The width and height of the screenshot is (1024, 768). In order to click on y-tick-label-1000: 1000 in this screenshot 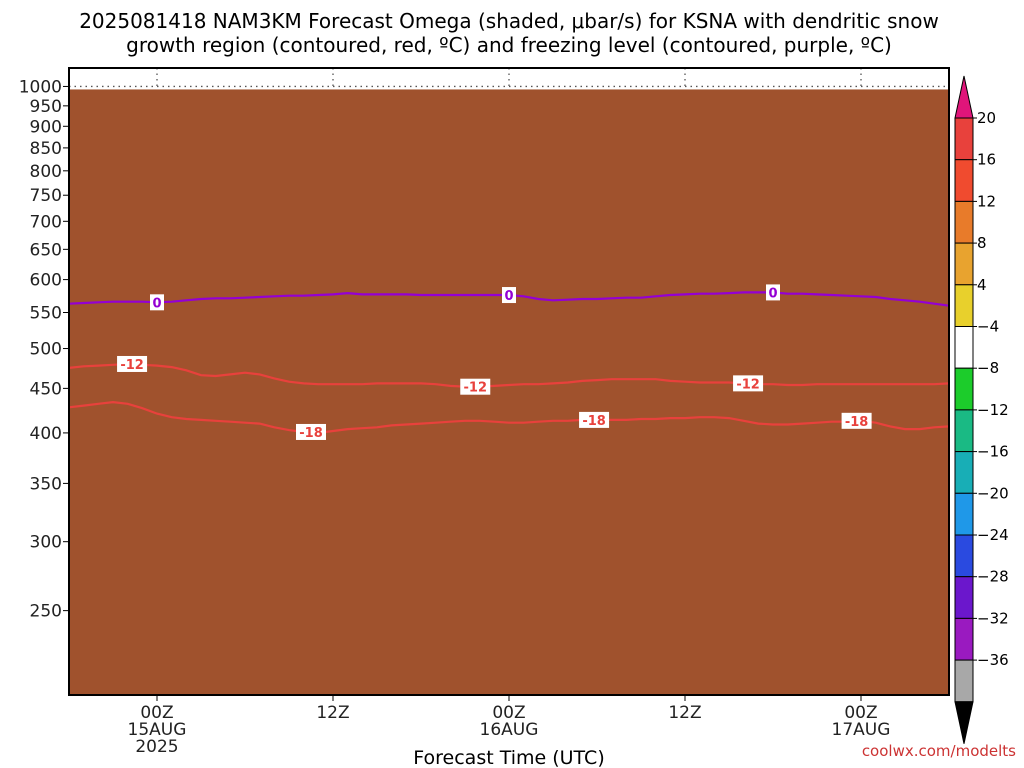, I will do `click(40, 87)`.